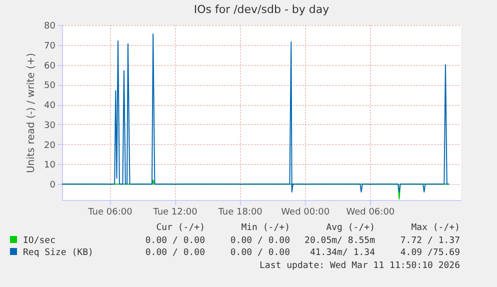 This screenshot has width=497, height=287. Describe the element at coordinates (240, 213) in the screenshot. I see `x-tick-label: Tue 18:00` at that location.